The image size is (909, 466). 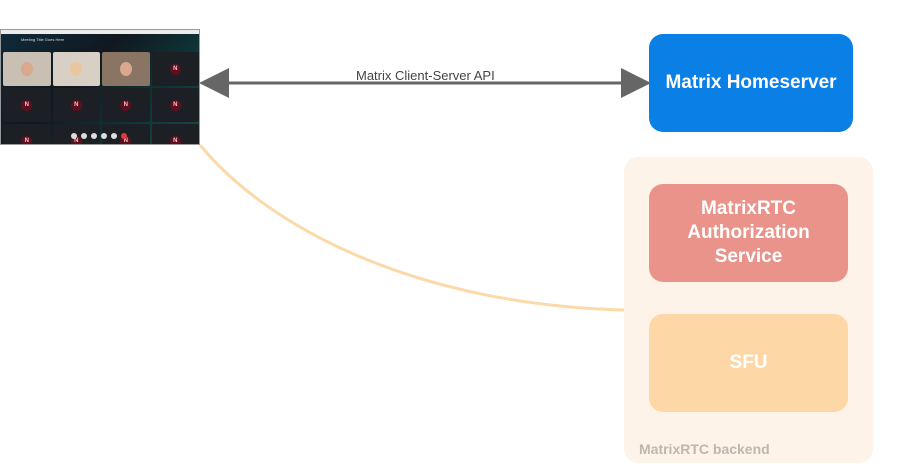 I want to click on sfu: SFU, so click(x=748, y=363).